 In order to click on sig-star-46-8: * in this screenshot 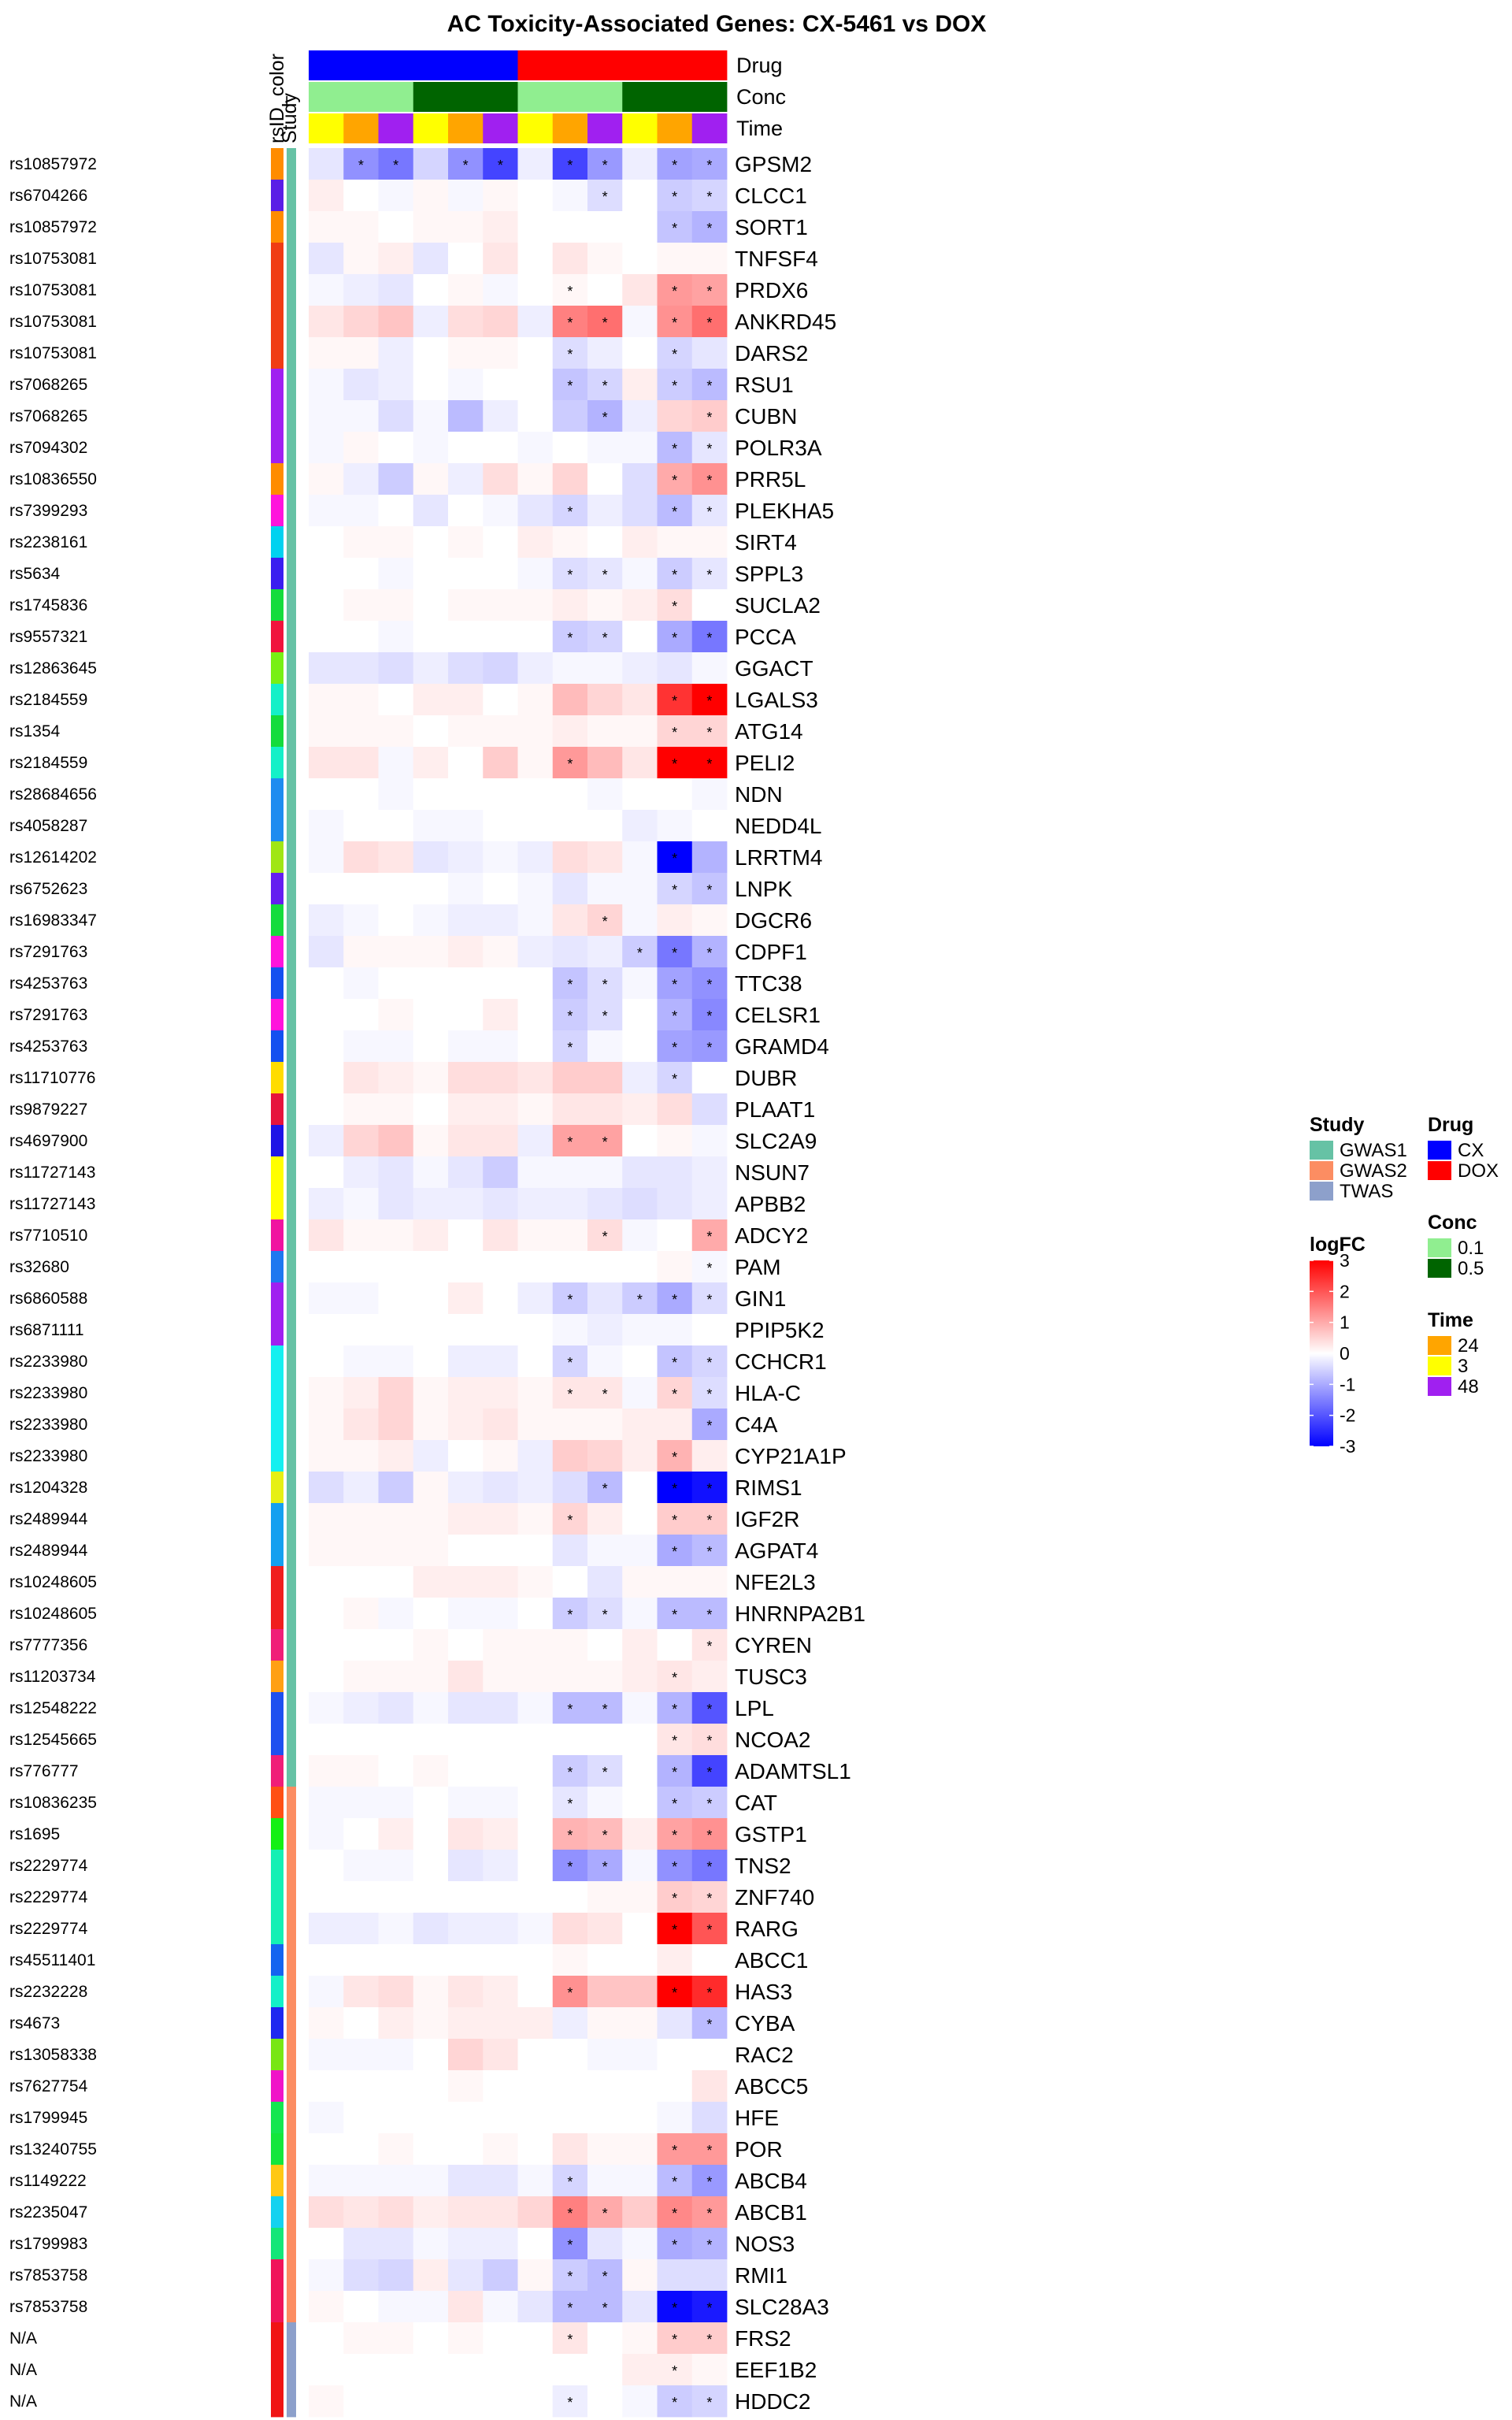, I will do `click(605, 1615)`.